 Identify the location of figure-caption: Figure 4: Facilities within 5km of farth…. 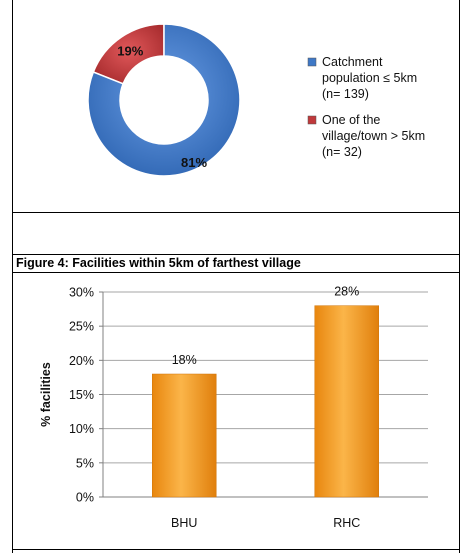
(158, 263).